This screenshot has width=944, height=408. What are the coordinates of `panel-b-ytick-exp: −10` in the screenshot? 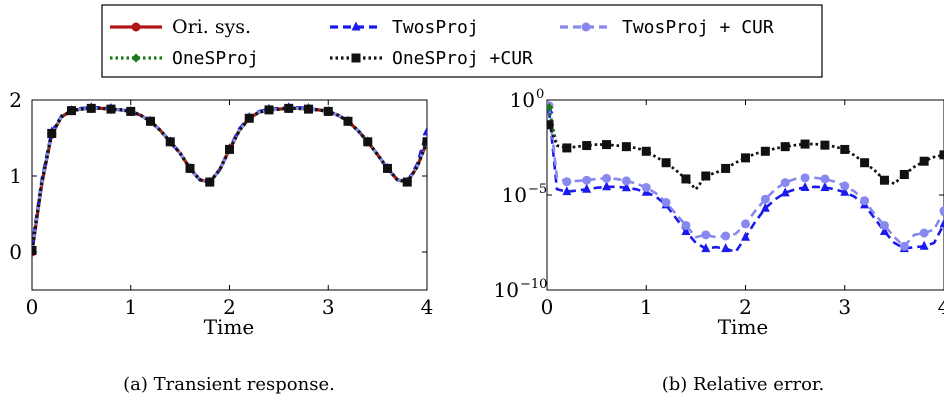 It's located at (533, 284).